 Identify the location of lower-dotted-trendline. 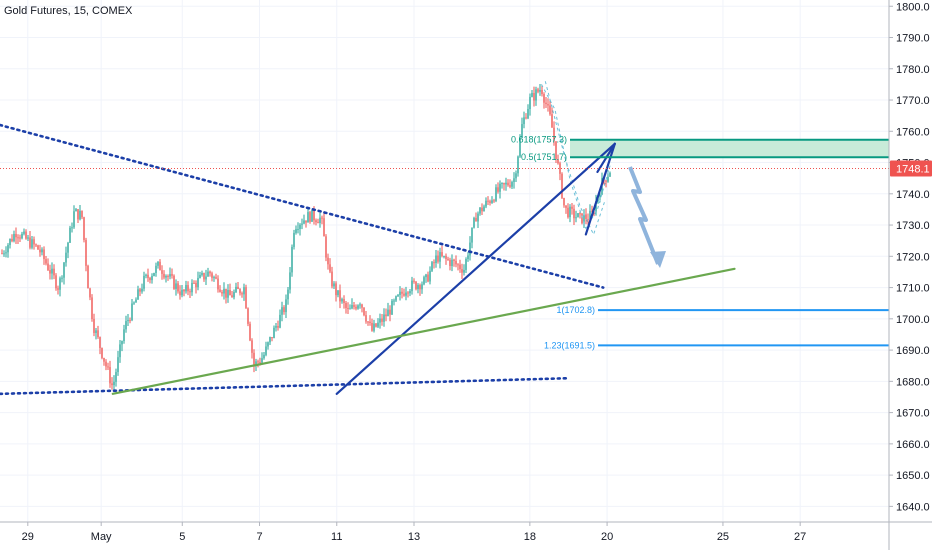
(285, 386).